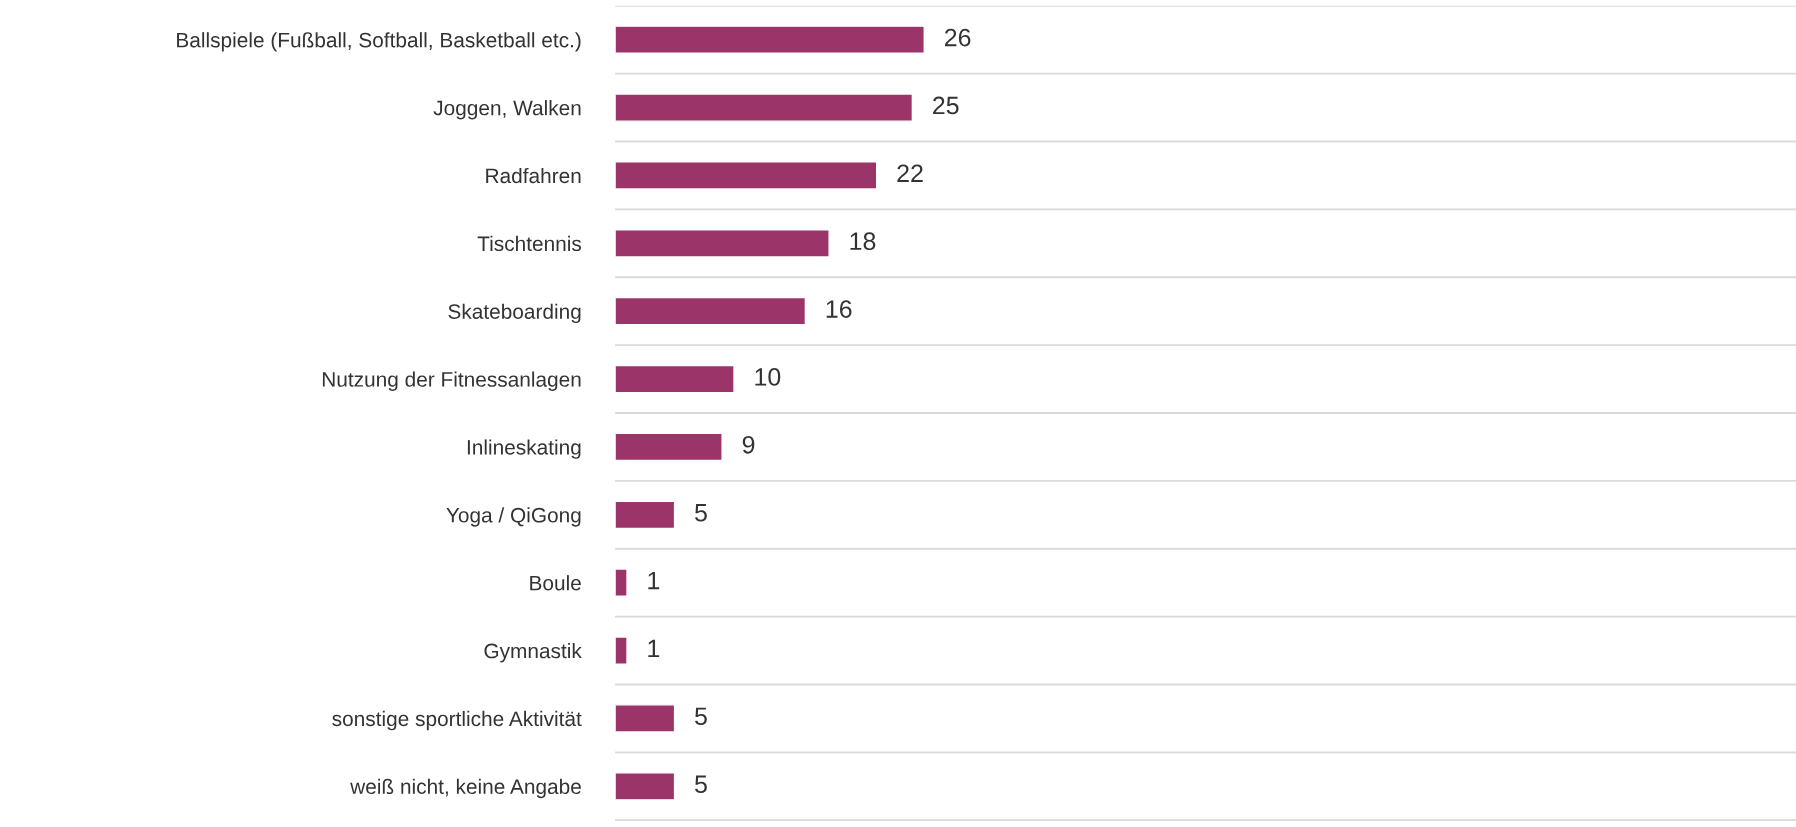 Image resolution: width=1796 pixels, height=827 pixels. What do you see at coordinates (863, 241) in the screenshot?
I see `data-label: 18` at bounding box center [863, 241].